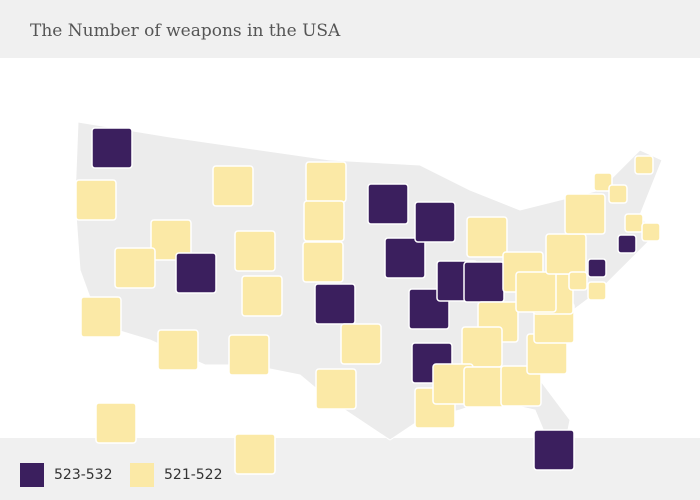 This screenshot has height=500, width=700. What do you see at coordinates (121, 475) in the screenshot?
I see `legend: 523-532 521-522` at bounding box center [121, 475].